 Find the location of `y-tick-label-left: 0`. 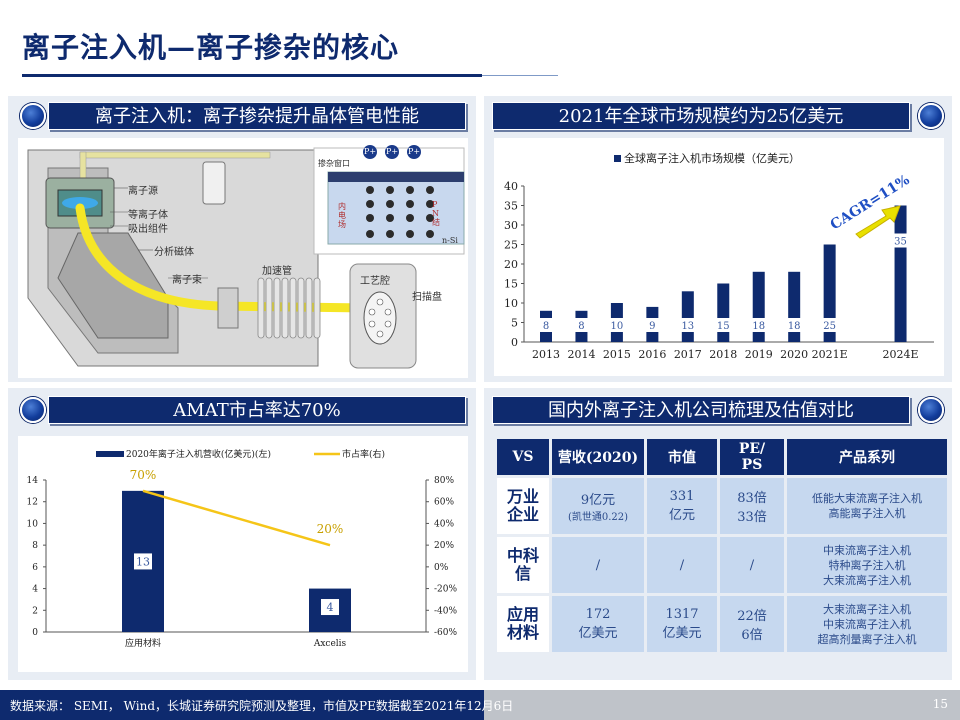

y-tick-label-left: 0 is located at coordinates (35, 633).